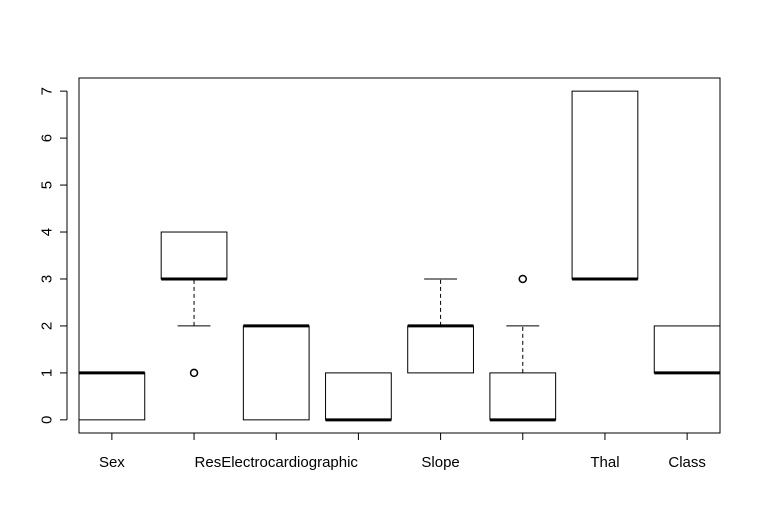  Describe the element at coordinates (53, 255) in the screenshot. I see `y-axis: 0 1 2 3 4 5 6 7` at that location.